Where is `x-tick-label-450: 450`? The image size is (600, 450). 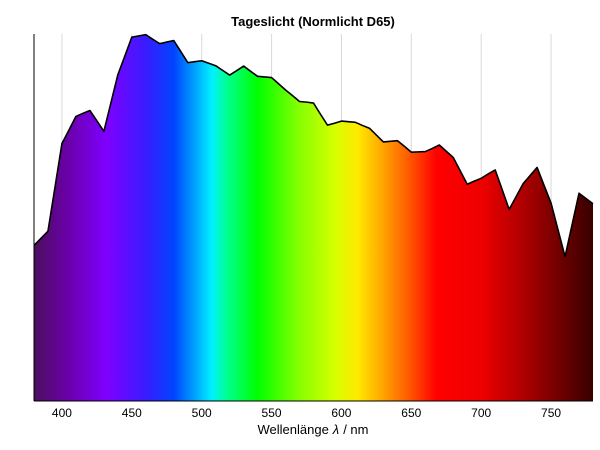 x-tick-label-450: 450 is located at coordinates (132, 413).